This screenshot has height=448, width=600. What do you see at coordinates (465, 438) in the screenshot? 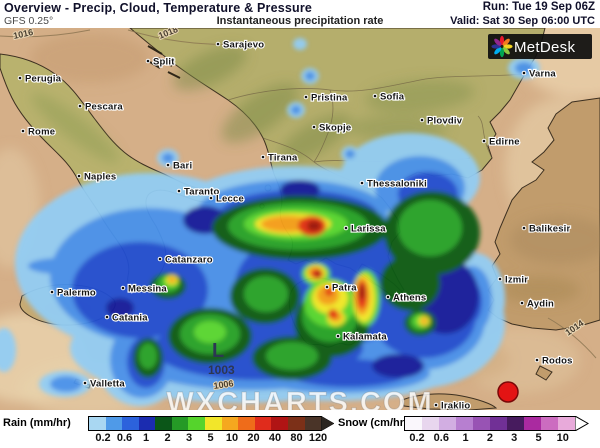
I see `scale-tick-value: 1` at bounding box center [465, 438].